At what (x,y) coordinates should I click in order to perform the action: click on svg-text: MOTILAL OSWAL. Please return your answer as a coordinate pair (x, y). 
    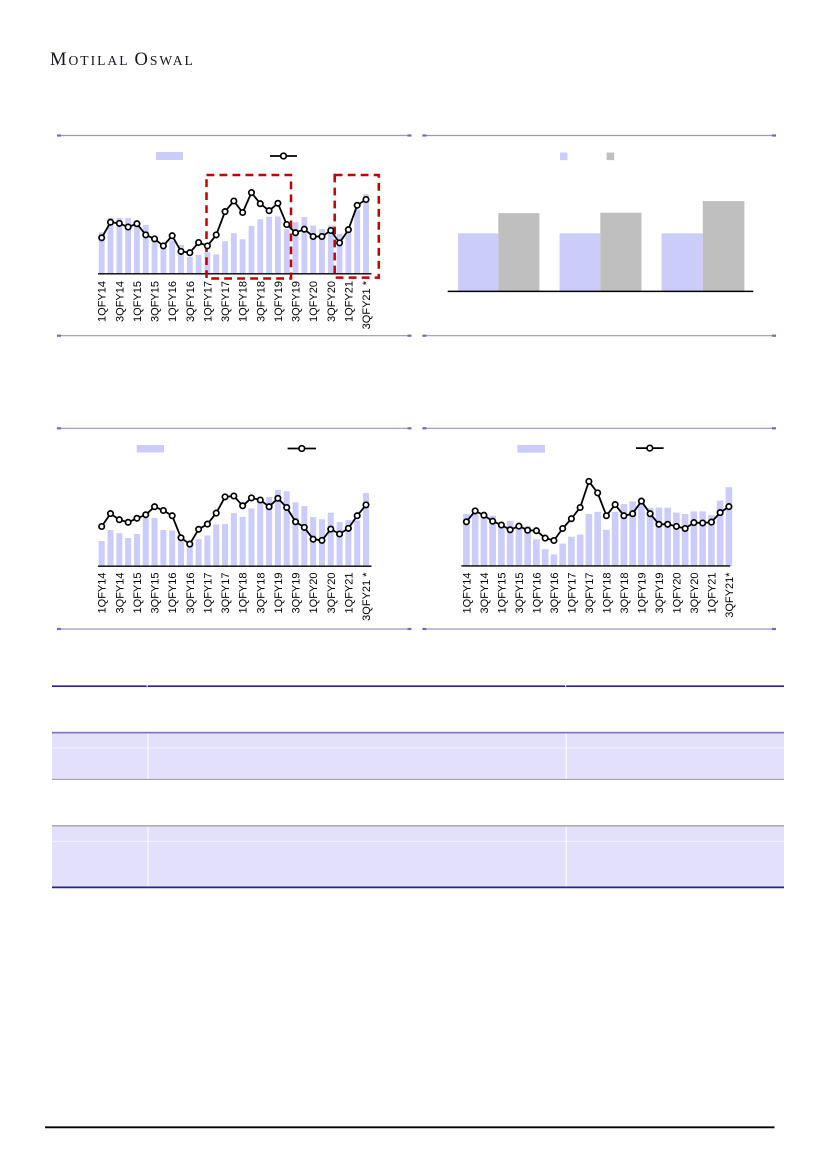
    Looking at the image, I should click on (122, 60).